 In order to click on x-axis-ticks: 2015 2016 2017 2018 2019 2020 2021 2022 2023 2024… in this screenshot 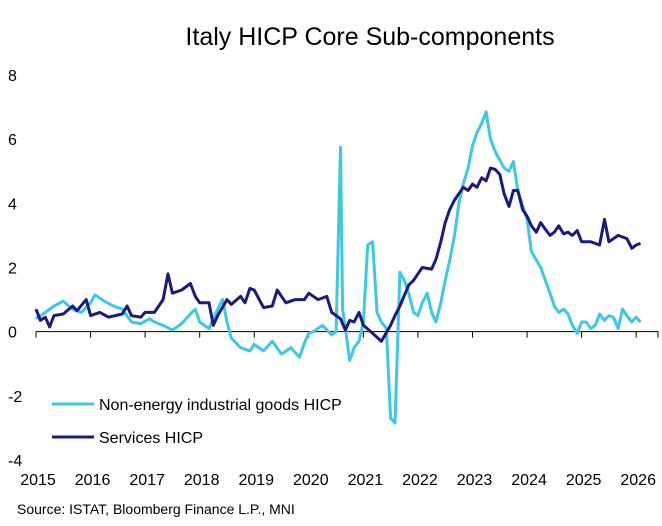, I will do `click(338, 480)`.